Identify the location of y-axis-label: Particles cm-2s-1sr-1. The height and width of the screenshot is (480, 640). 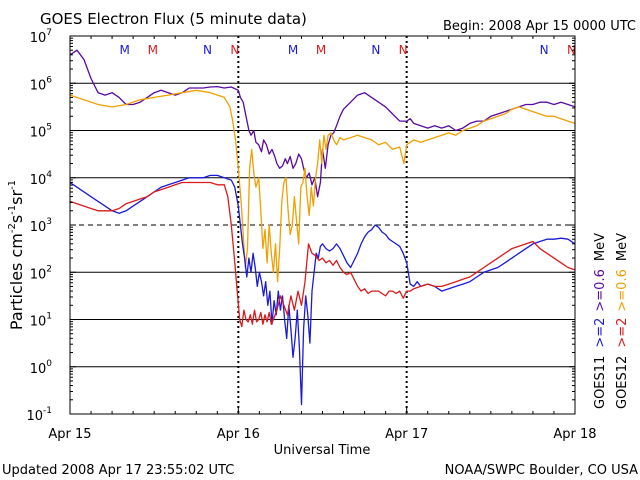
(16, 255).